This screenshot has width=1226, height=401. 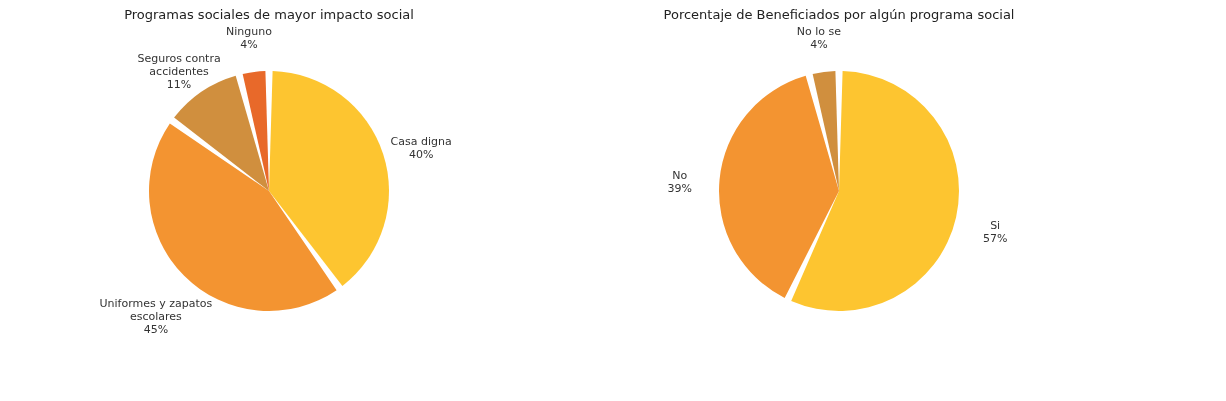 What do you see at coordinates (179, 64) in the screenshot?
I see `slice-label: Seguros contra accidentes` at bounding box center [179, 64].